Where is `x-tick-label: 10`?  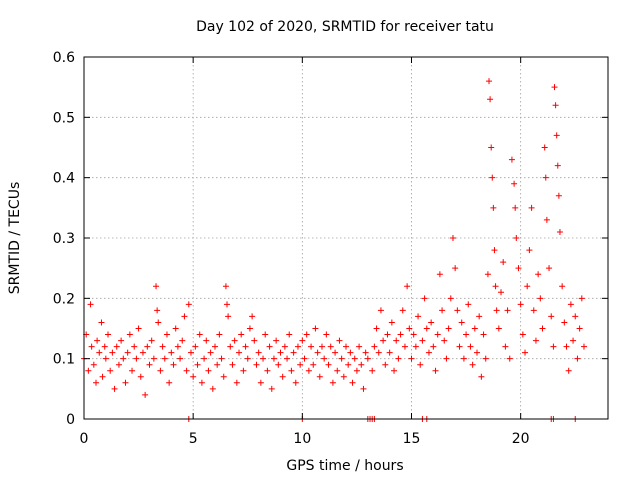
x-tick-label: 10 is located at coordinates (302, 439).